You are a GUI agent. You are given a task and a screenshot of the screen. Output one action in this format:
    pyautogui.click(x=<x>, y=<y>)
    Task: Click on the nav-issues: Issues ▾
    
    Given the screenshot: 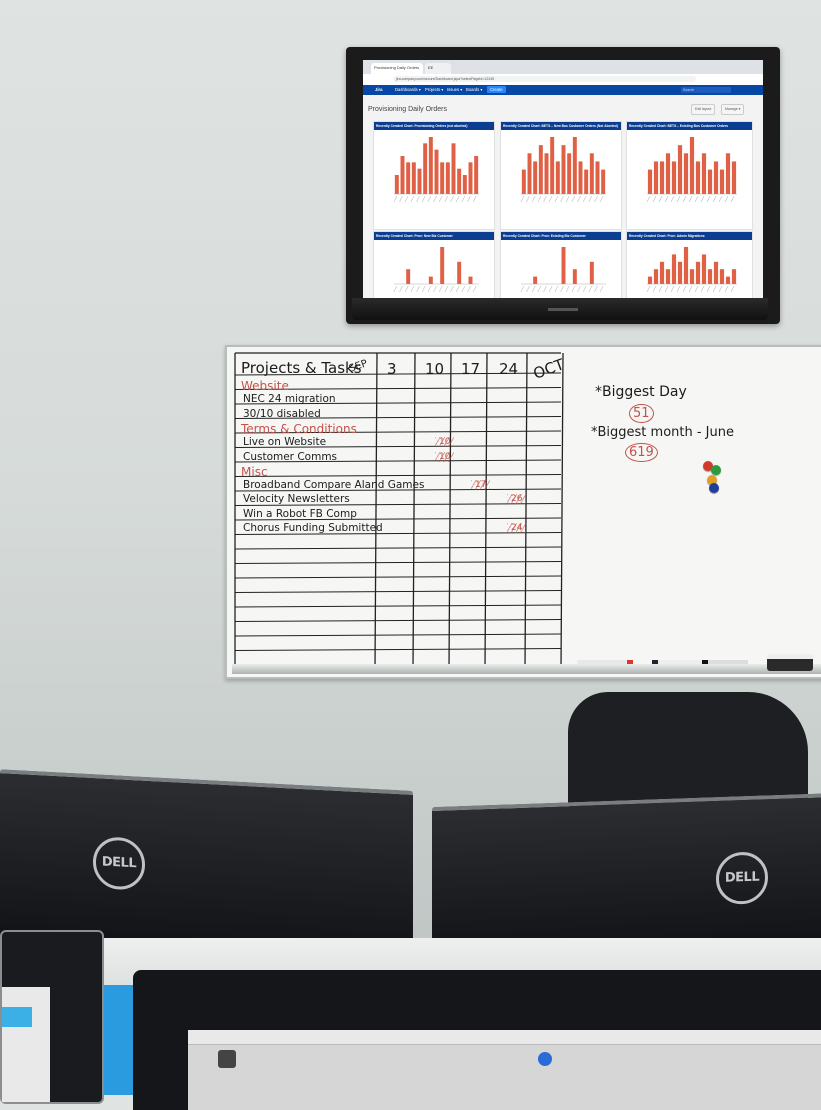 What is the action you would take?
    pyautogui.click(x=455, y=89)
    